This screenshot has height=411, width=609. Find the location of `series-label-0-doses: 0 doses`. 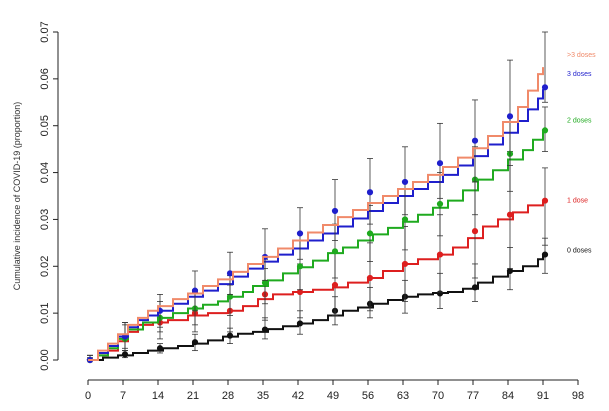

series-label-0-doses: 0 doses is located at coordinates (579, 251).